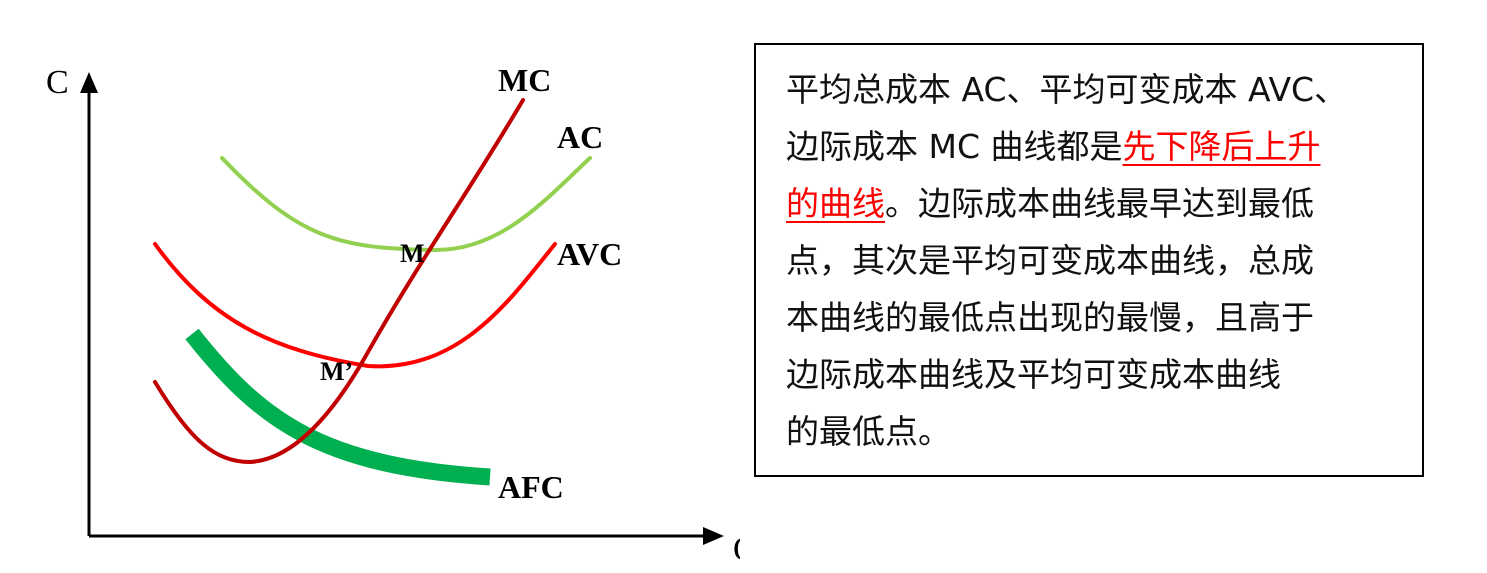 The height and width of the screenshot is (573, 1487). Describe the element at coordinates (1067, 89) in the screenshot. I see `note-text: 平均总成本 AC、平均可变成本 AVC、` at that location.